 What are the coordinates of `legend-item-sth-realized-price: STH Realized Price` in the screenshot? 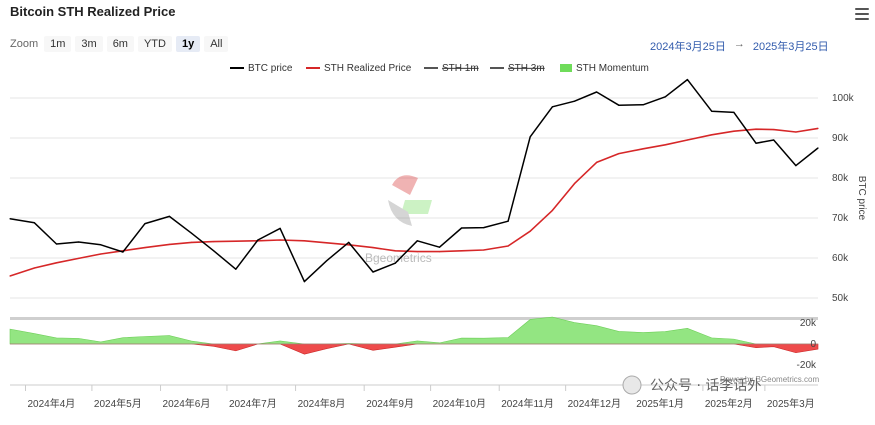 It's located at (359, 68).